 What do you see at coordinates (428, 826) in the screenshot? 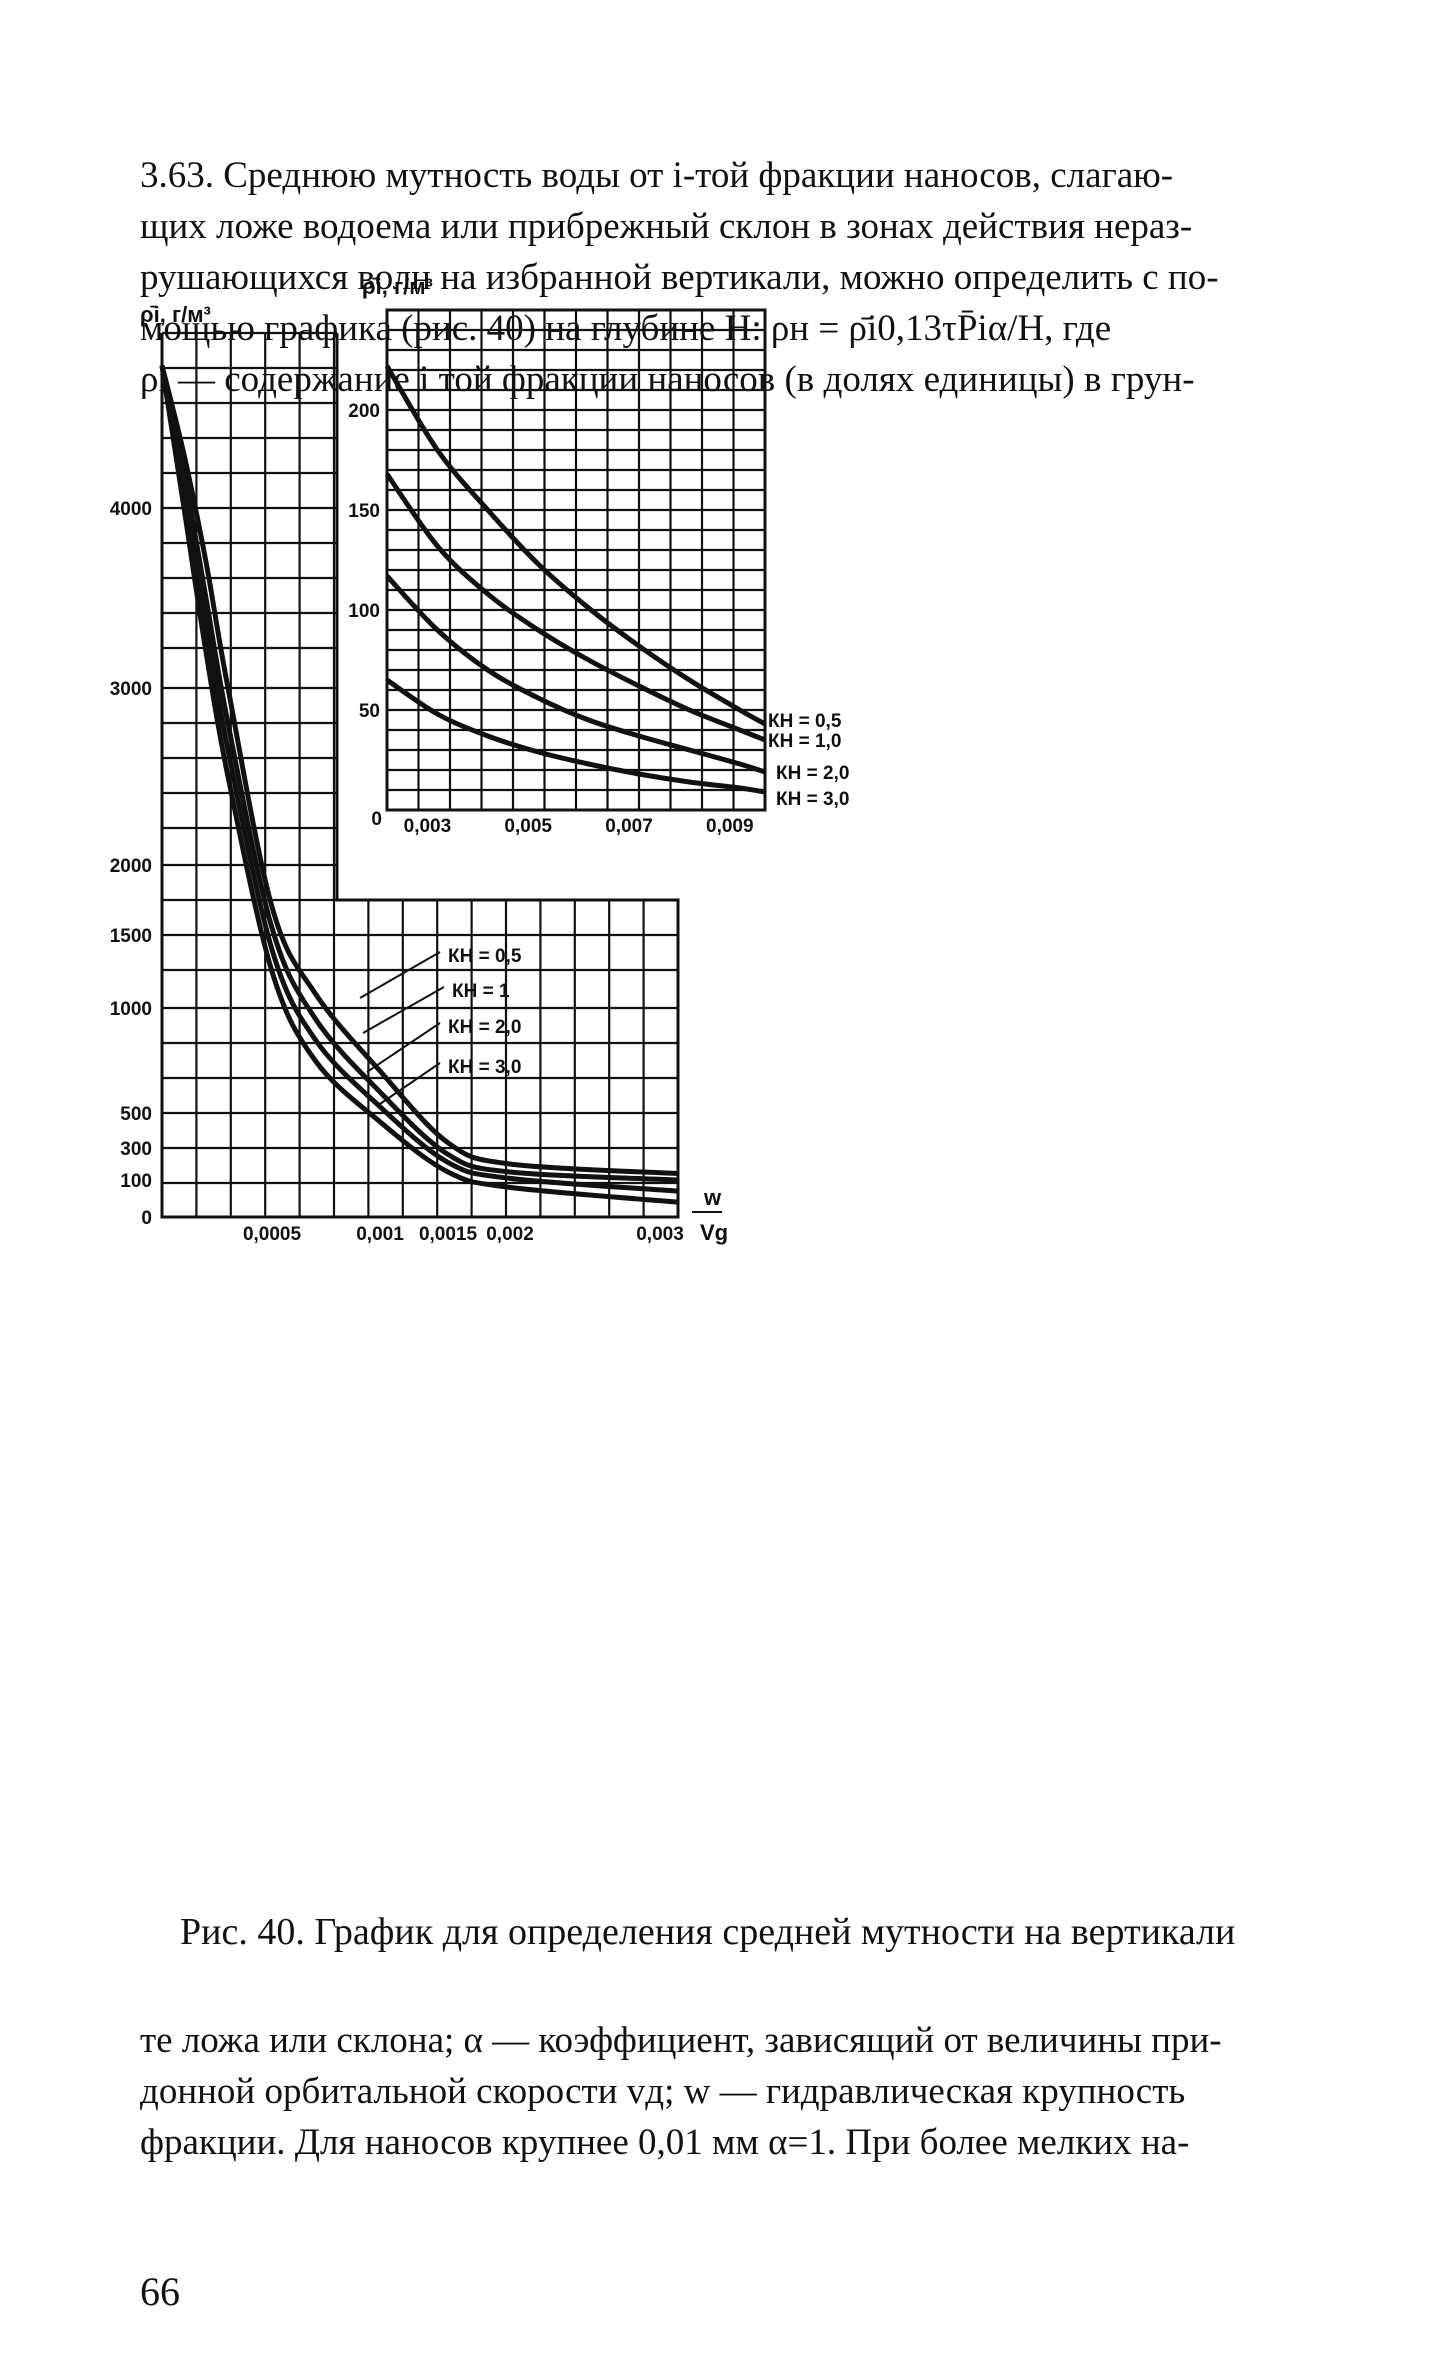
I see `inset-x-tick-label: 0,003` at bounding box center [428, 826].